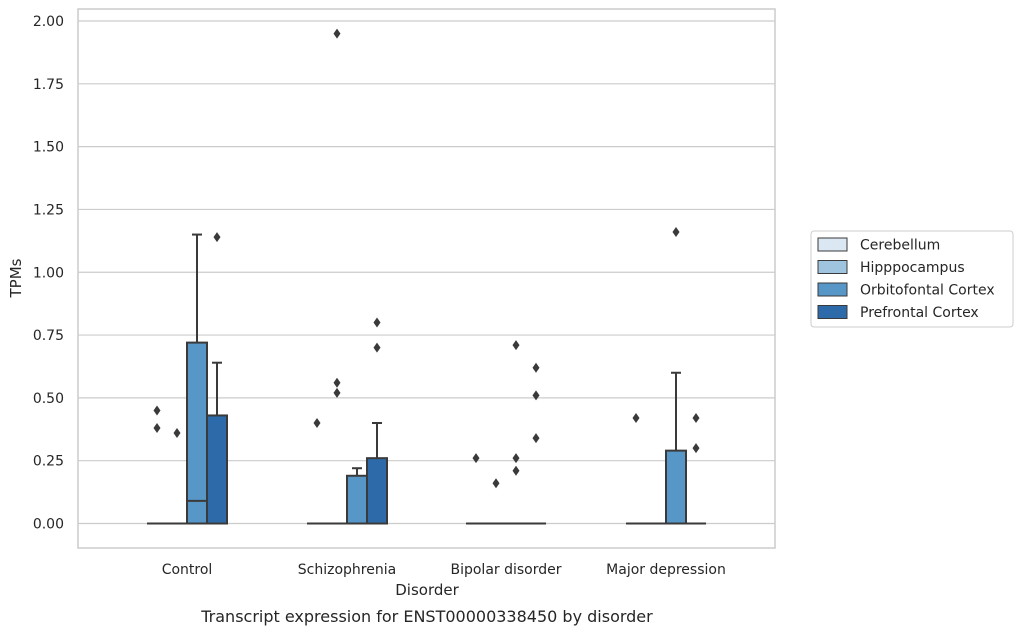 The height and width of the screenshot is (634, 1023). What do you see at coordinates (927, 291) in the screenshot?
I see `legend-label: Orbitofontal Cortex` at bounding box center [927, 291].